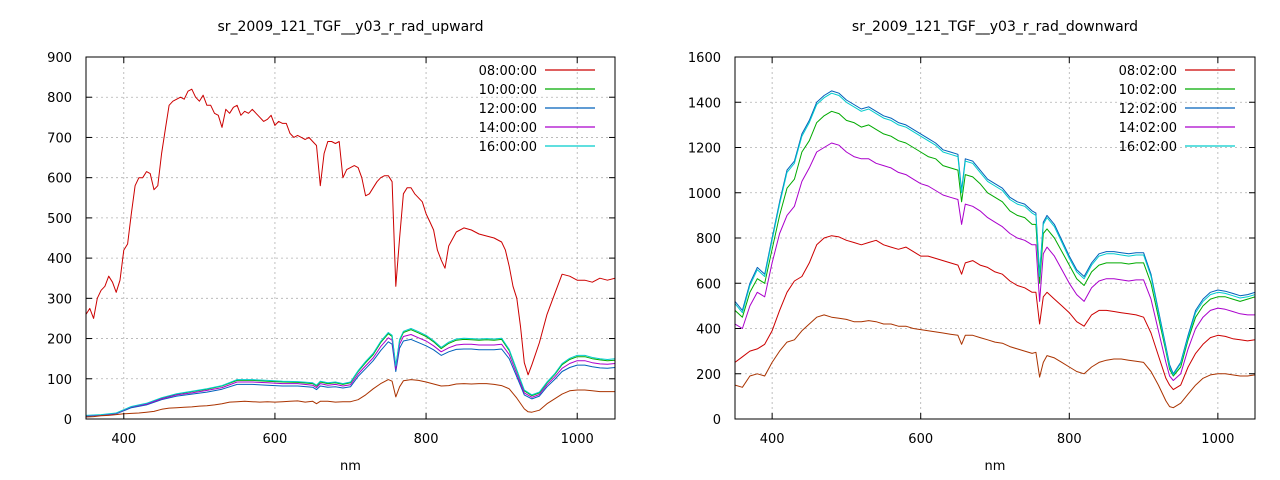  What do you see at coordinates (1148, 147) in the screenshot?
I see `legend-label: 16:02:00` at bounding box center [1148, 147].